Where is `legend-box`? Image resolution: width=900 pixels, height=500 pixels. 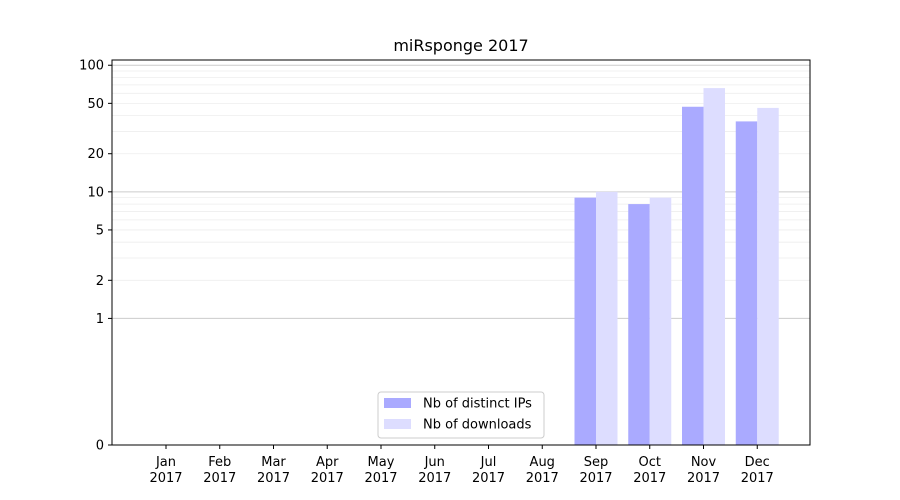 legend-box is located at coordinates (461, 415).